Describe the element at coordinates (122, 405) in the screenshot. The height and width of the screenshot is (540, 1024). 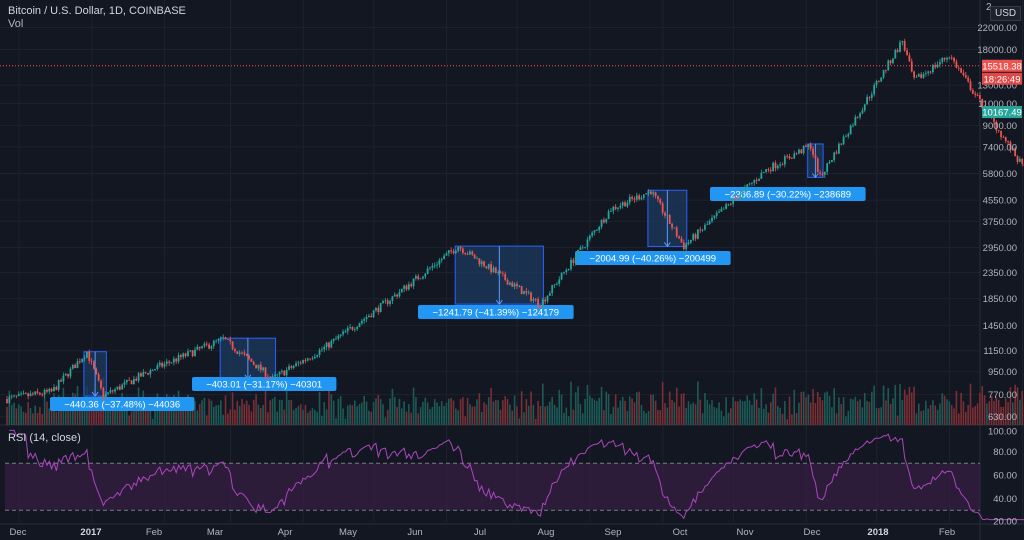
I see `measure-label: −440.36 (−37.48%) −44036` at that location.